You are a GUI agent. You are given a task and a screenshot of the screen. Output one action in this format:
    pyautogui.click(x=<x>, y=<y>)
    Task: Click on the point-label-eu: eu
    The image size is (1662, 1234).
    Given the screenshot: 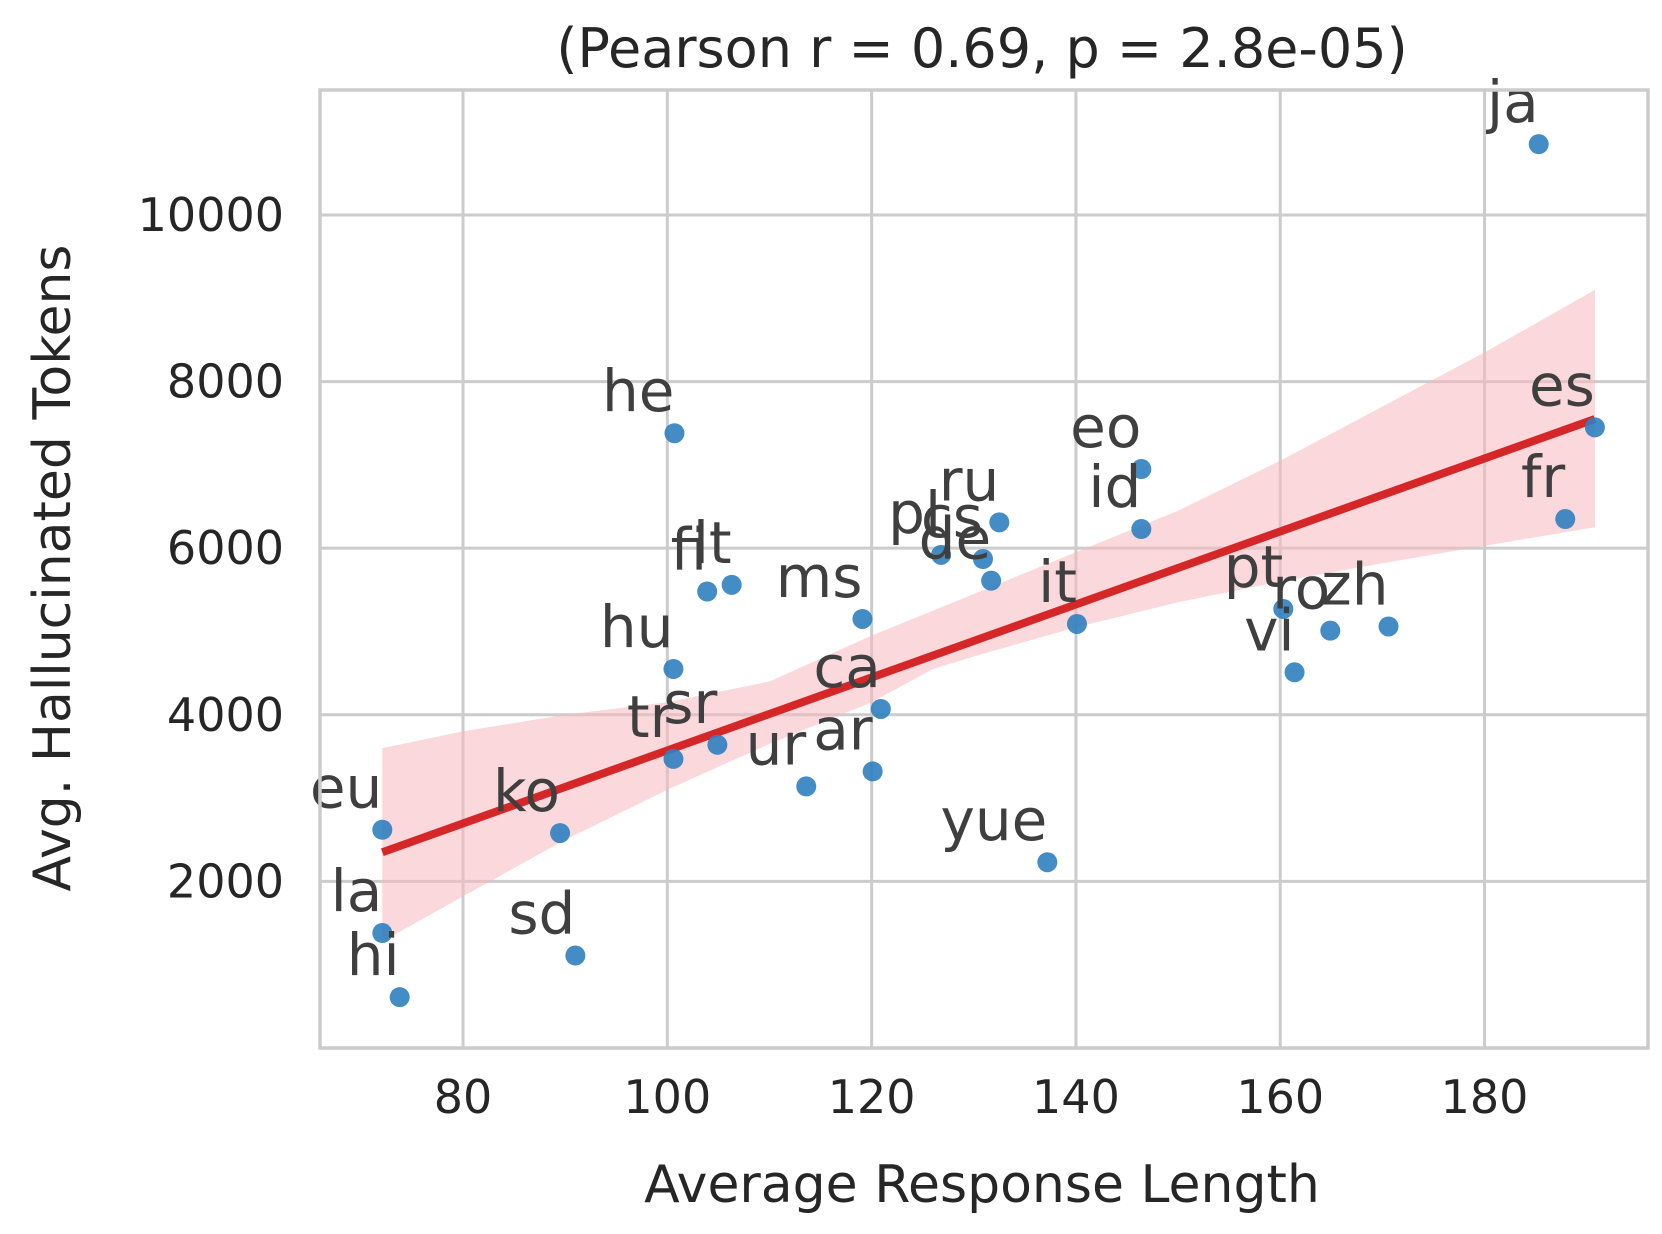 What is the action you would take?
    pyautogui.click(x=346, y=788)
    